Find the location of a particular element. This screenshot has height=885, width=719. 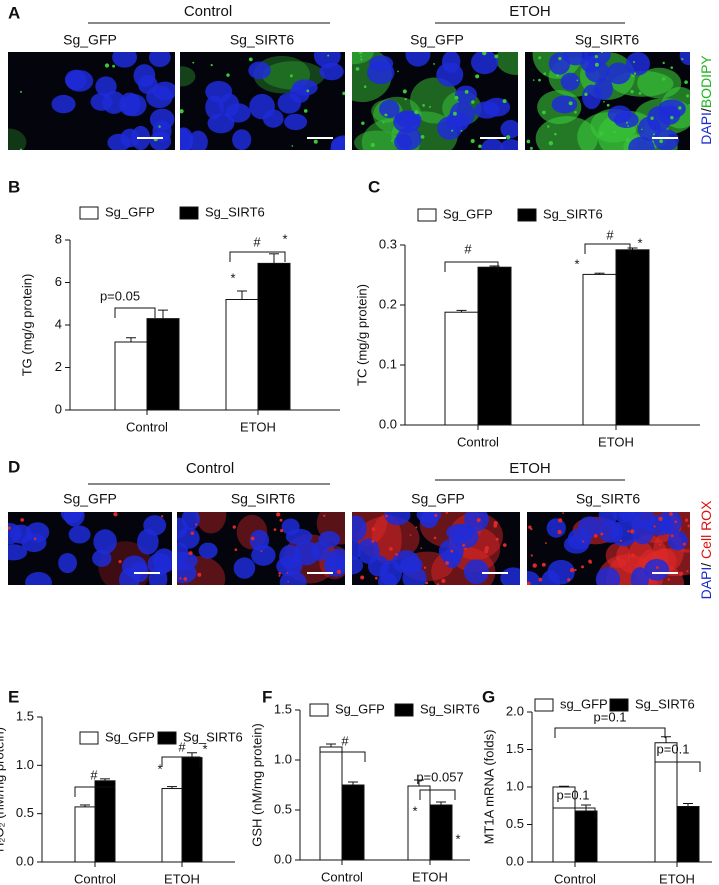

panel-letter: F is located at coordinates (267, 696).